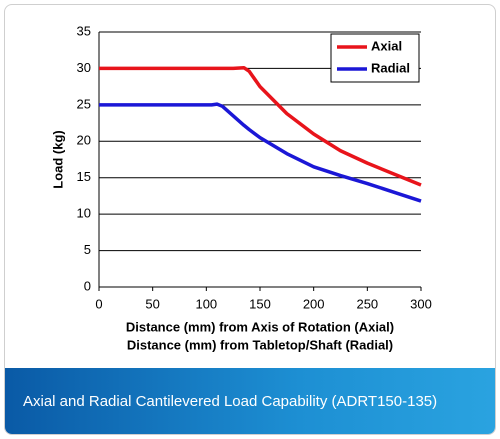 This screenshot has height=439, width=500. Describe the element at coordinates (260, 152) in the screenshot. I see `series-line` at that location.